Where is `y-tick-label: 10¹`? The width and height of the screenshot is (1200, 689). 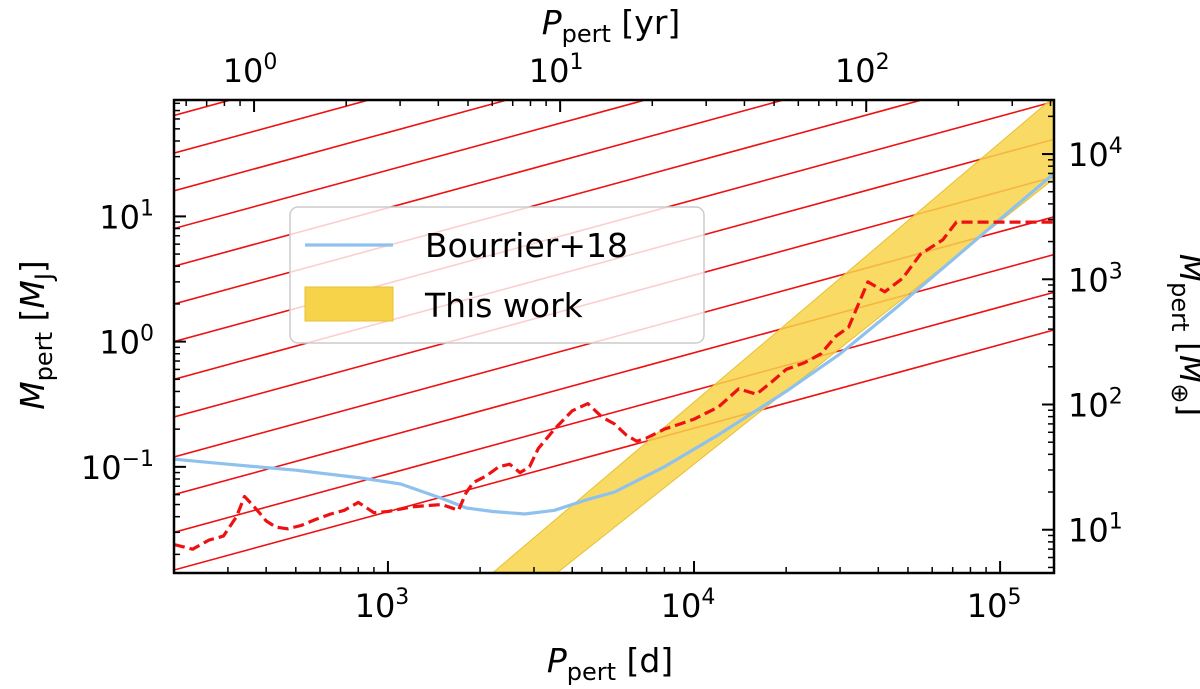 y-tick-label: 10¹ is located at coordinates (126, 216).